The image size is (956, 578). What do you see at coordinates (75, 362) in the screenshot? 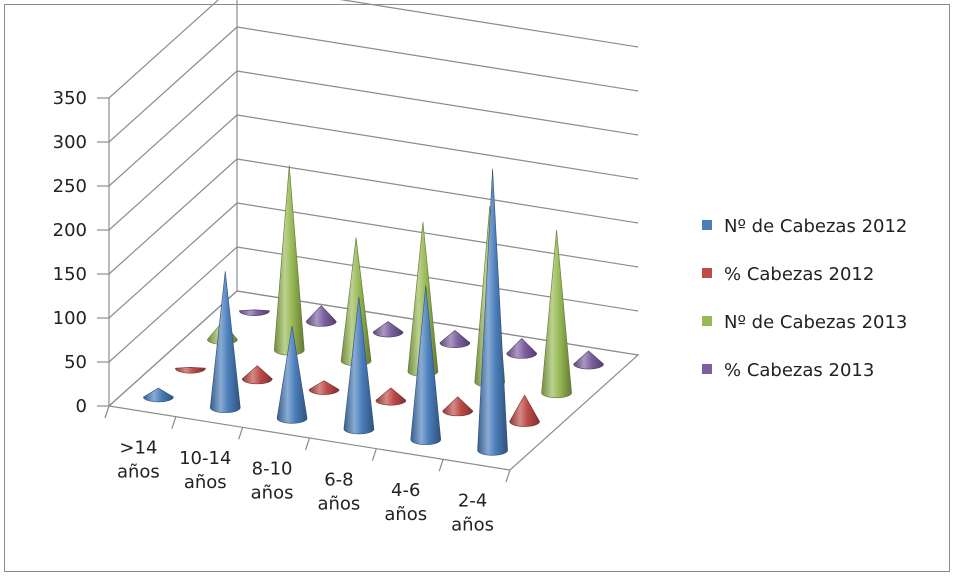
I see `y-tick-label: 50` at bounding box center [75, 362].